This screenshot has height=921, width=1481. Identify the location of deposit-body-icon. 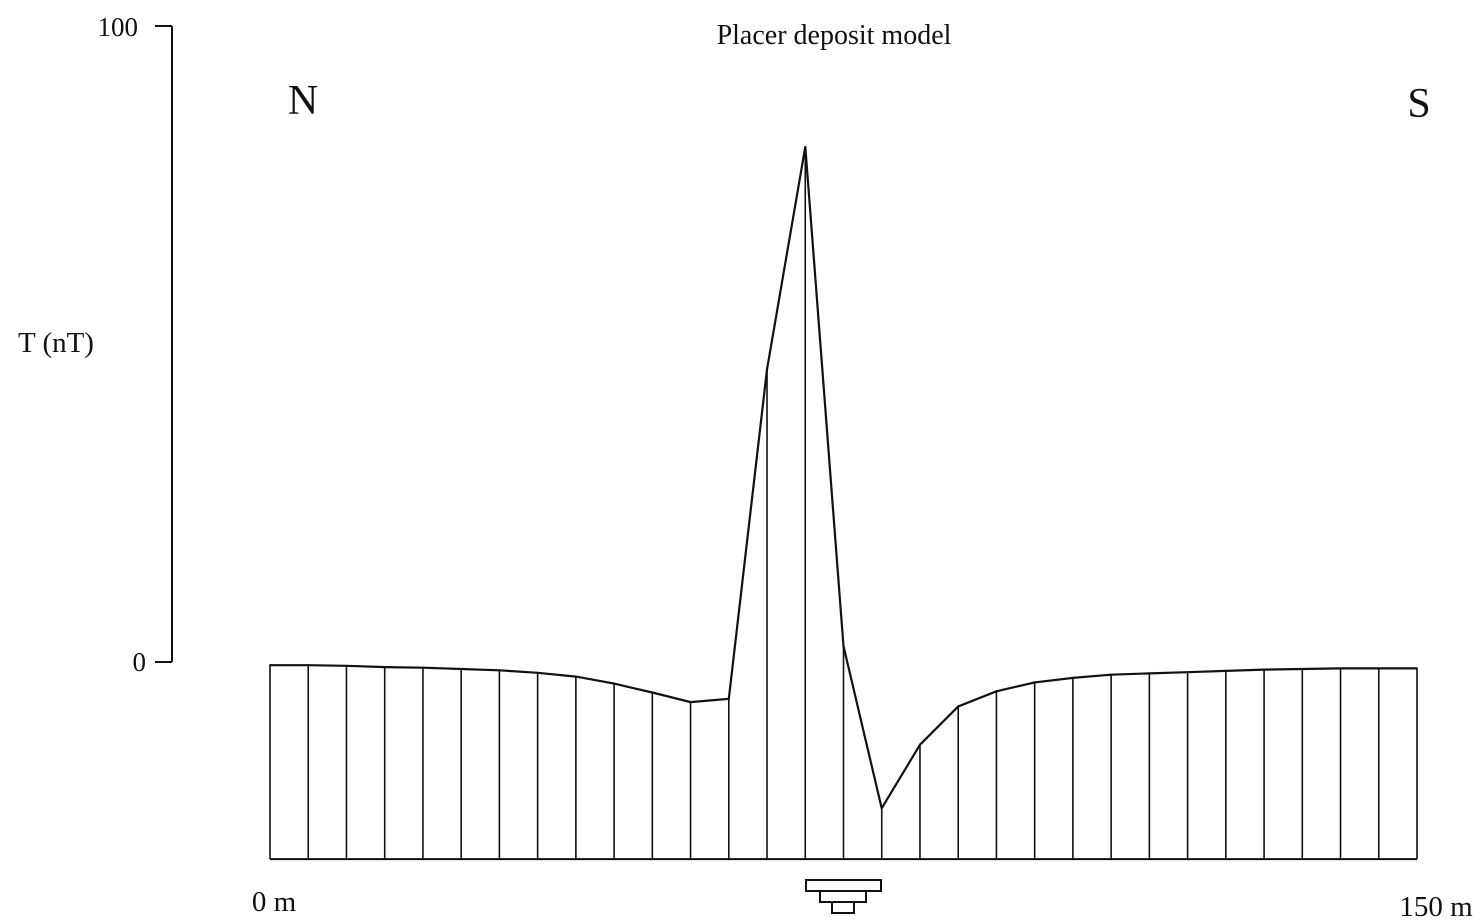
(843, 896).